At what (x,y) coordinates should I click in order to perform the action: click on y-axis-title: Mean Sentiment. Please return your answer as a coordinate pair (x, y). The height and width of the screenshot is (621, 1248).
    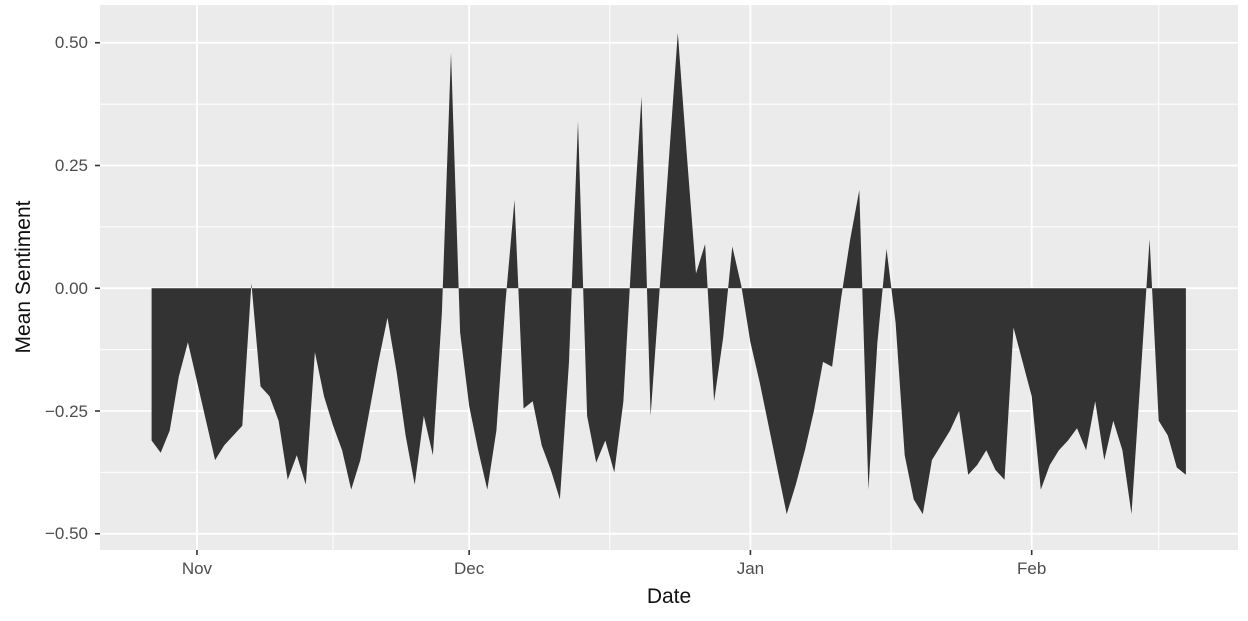
    Looking at the image, I should click on (23, 277).